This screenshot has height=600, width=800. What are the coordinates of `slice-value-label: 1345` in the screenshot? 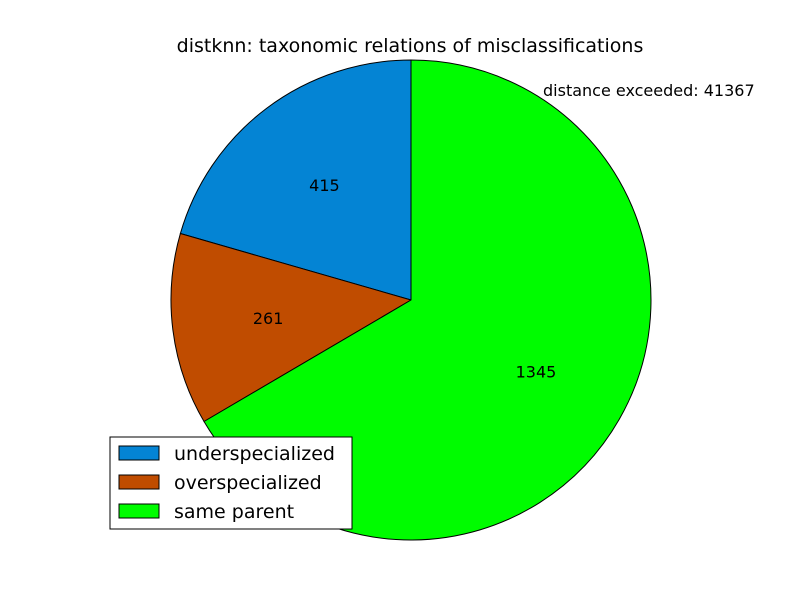 It's located at (536, 372).